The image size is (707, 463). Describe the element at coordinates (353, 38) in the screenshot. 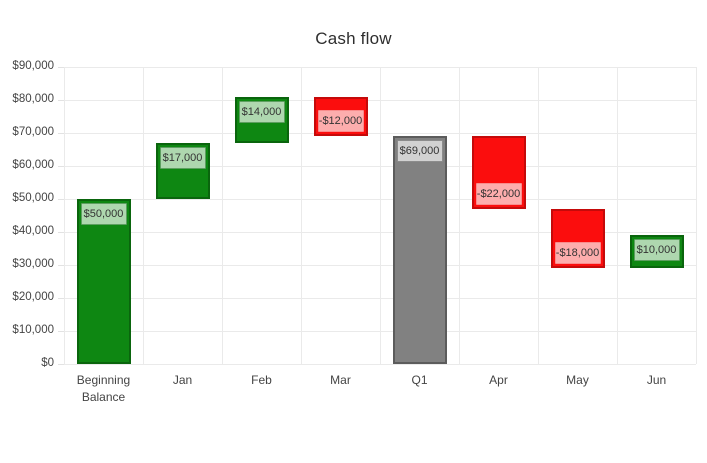

I see `chart-title: Cash flow` at that location.